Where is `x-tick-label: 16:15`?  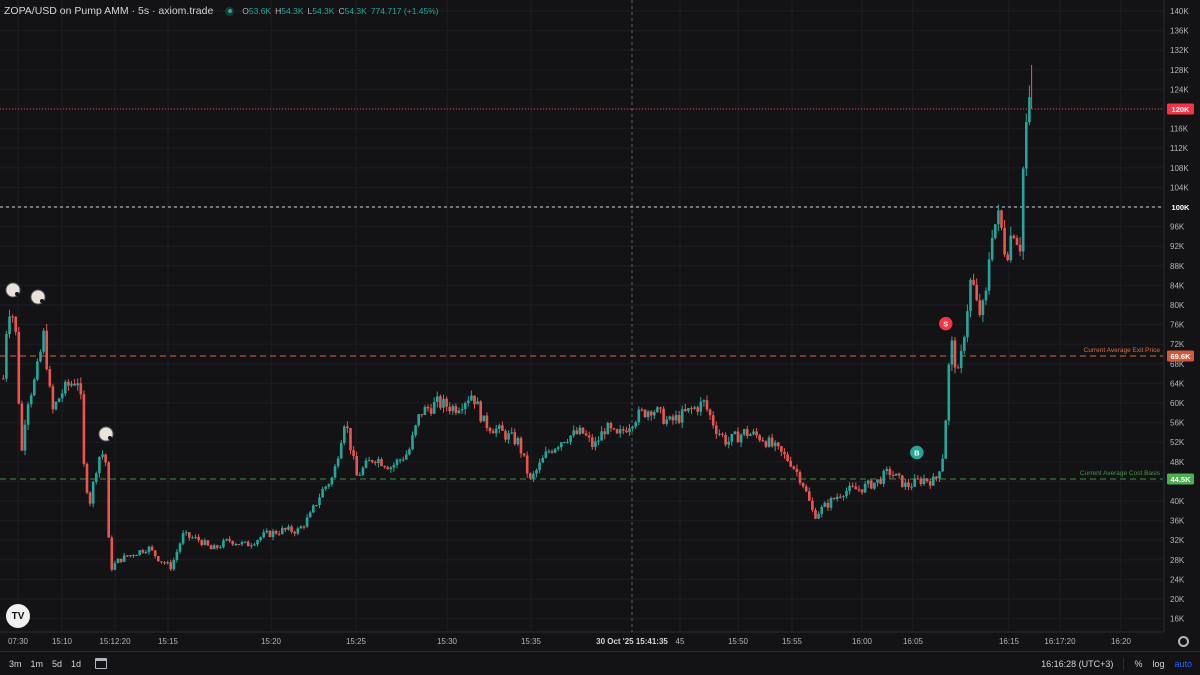
x-tick-label: 16:15 is located at coordinates (1009, 641).